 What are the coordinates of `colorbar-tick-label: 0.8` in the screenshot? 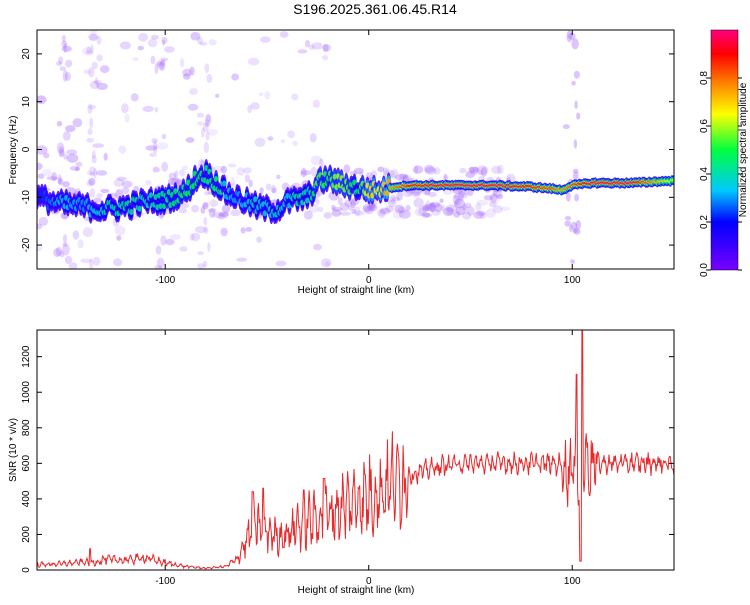 It's located at (704, 78).